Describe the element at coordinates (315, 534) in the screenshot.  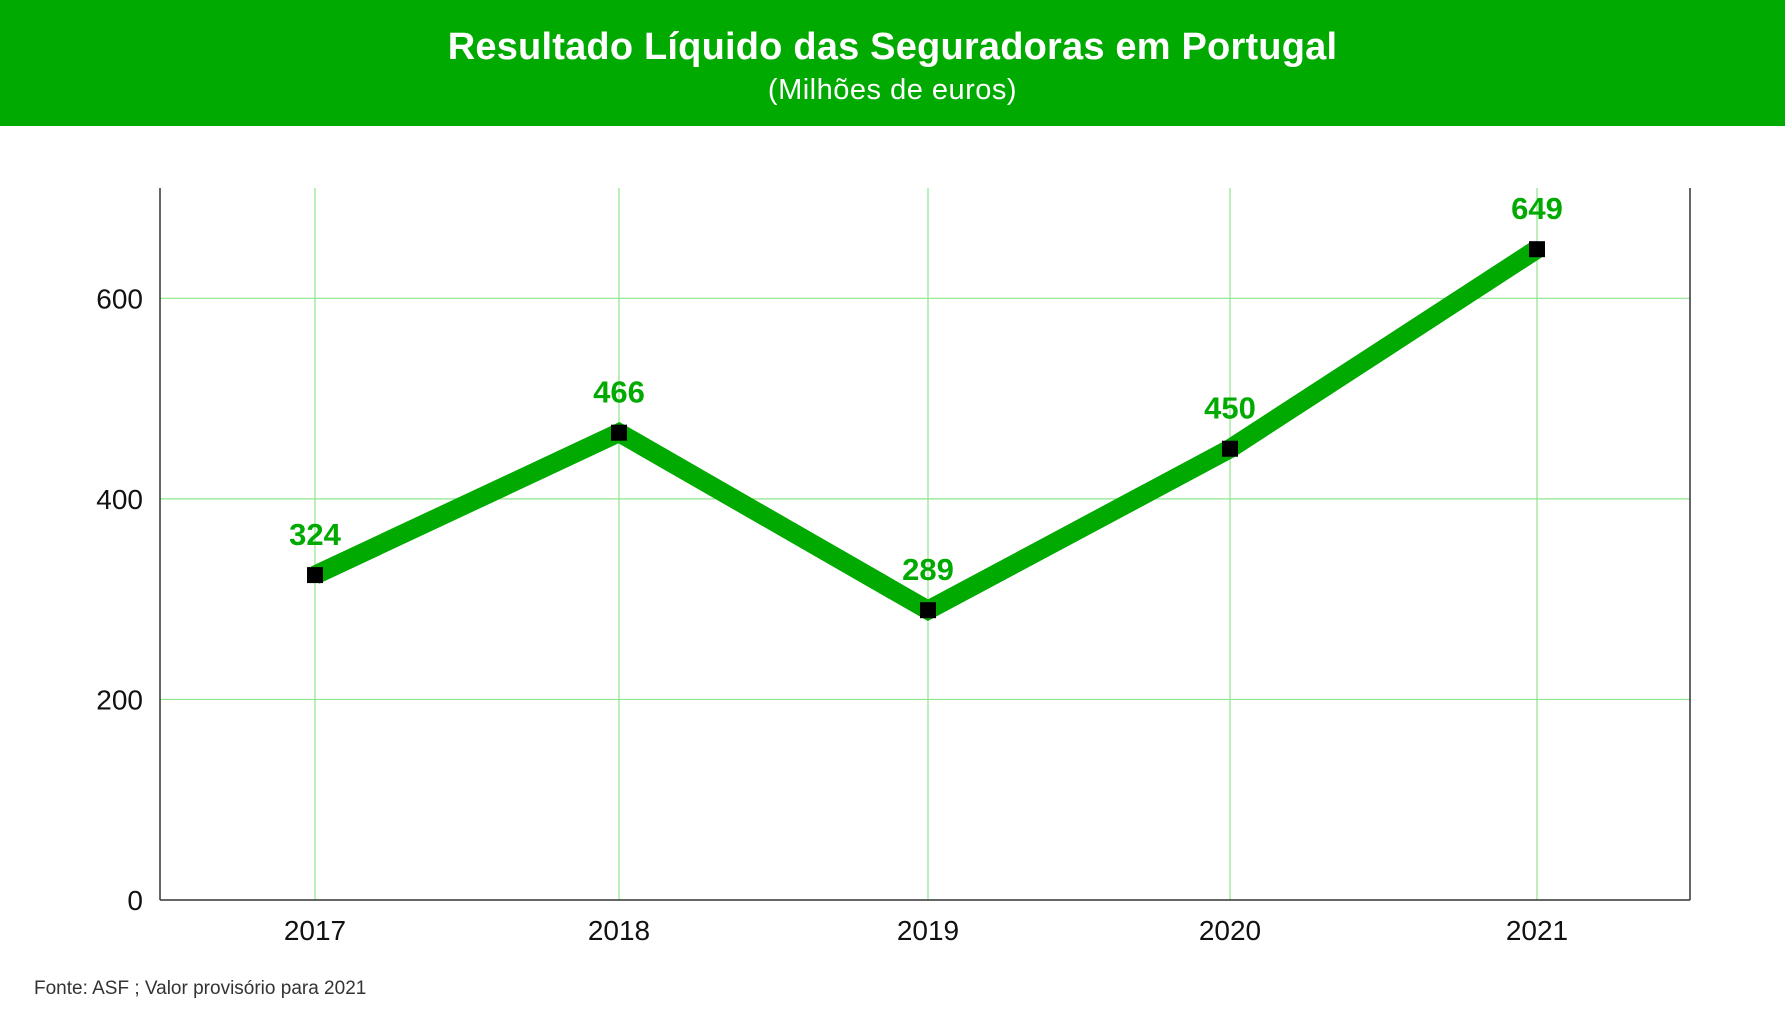
I see `data-label: 324` at that location.